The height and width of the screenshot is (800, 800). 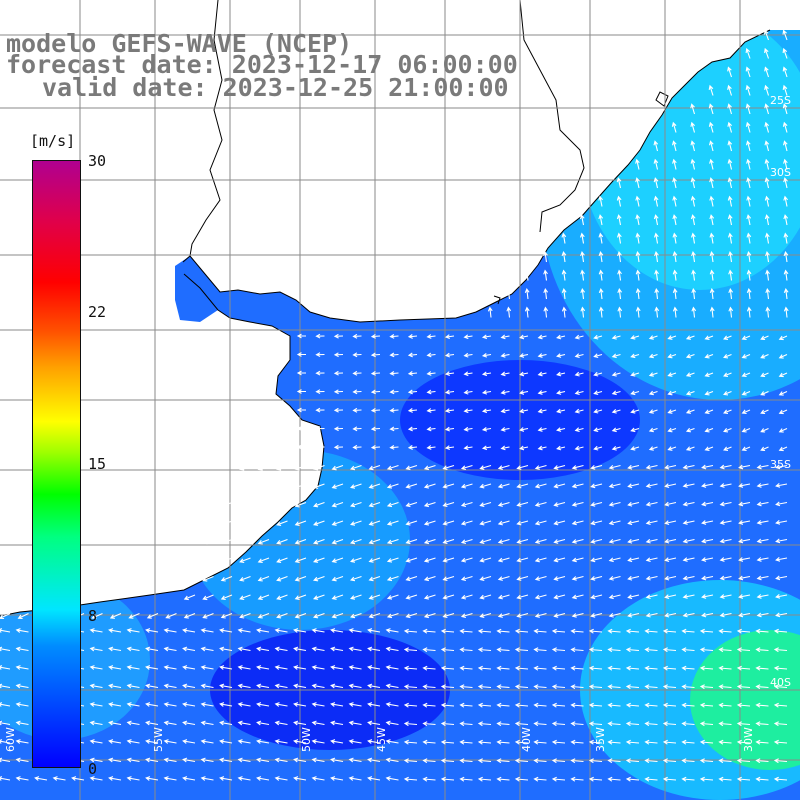 I want to click on speed-region-high-se, so click(x=745, y=700).